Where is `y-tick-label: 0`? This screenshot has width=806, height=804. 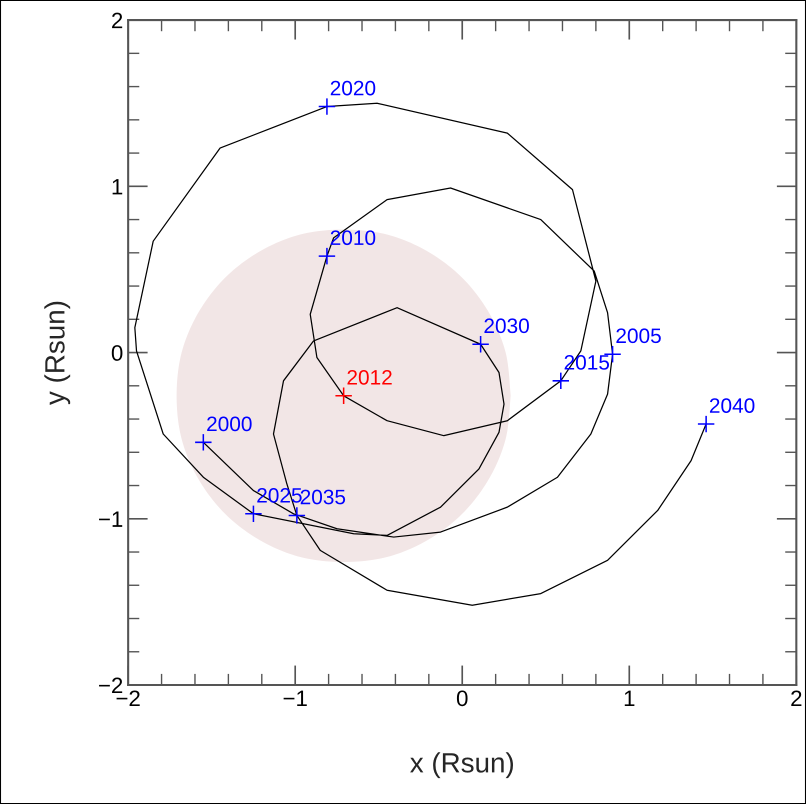 y-tick-label: 0 is located at coordinates (117, 353).